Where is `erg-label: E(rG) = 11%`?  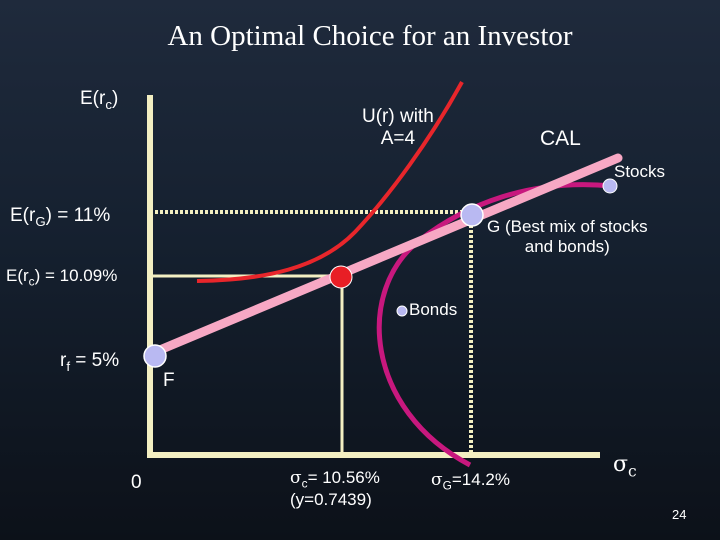
erg-label: E(rG) = 11% is located at coordinates (60, 217).